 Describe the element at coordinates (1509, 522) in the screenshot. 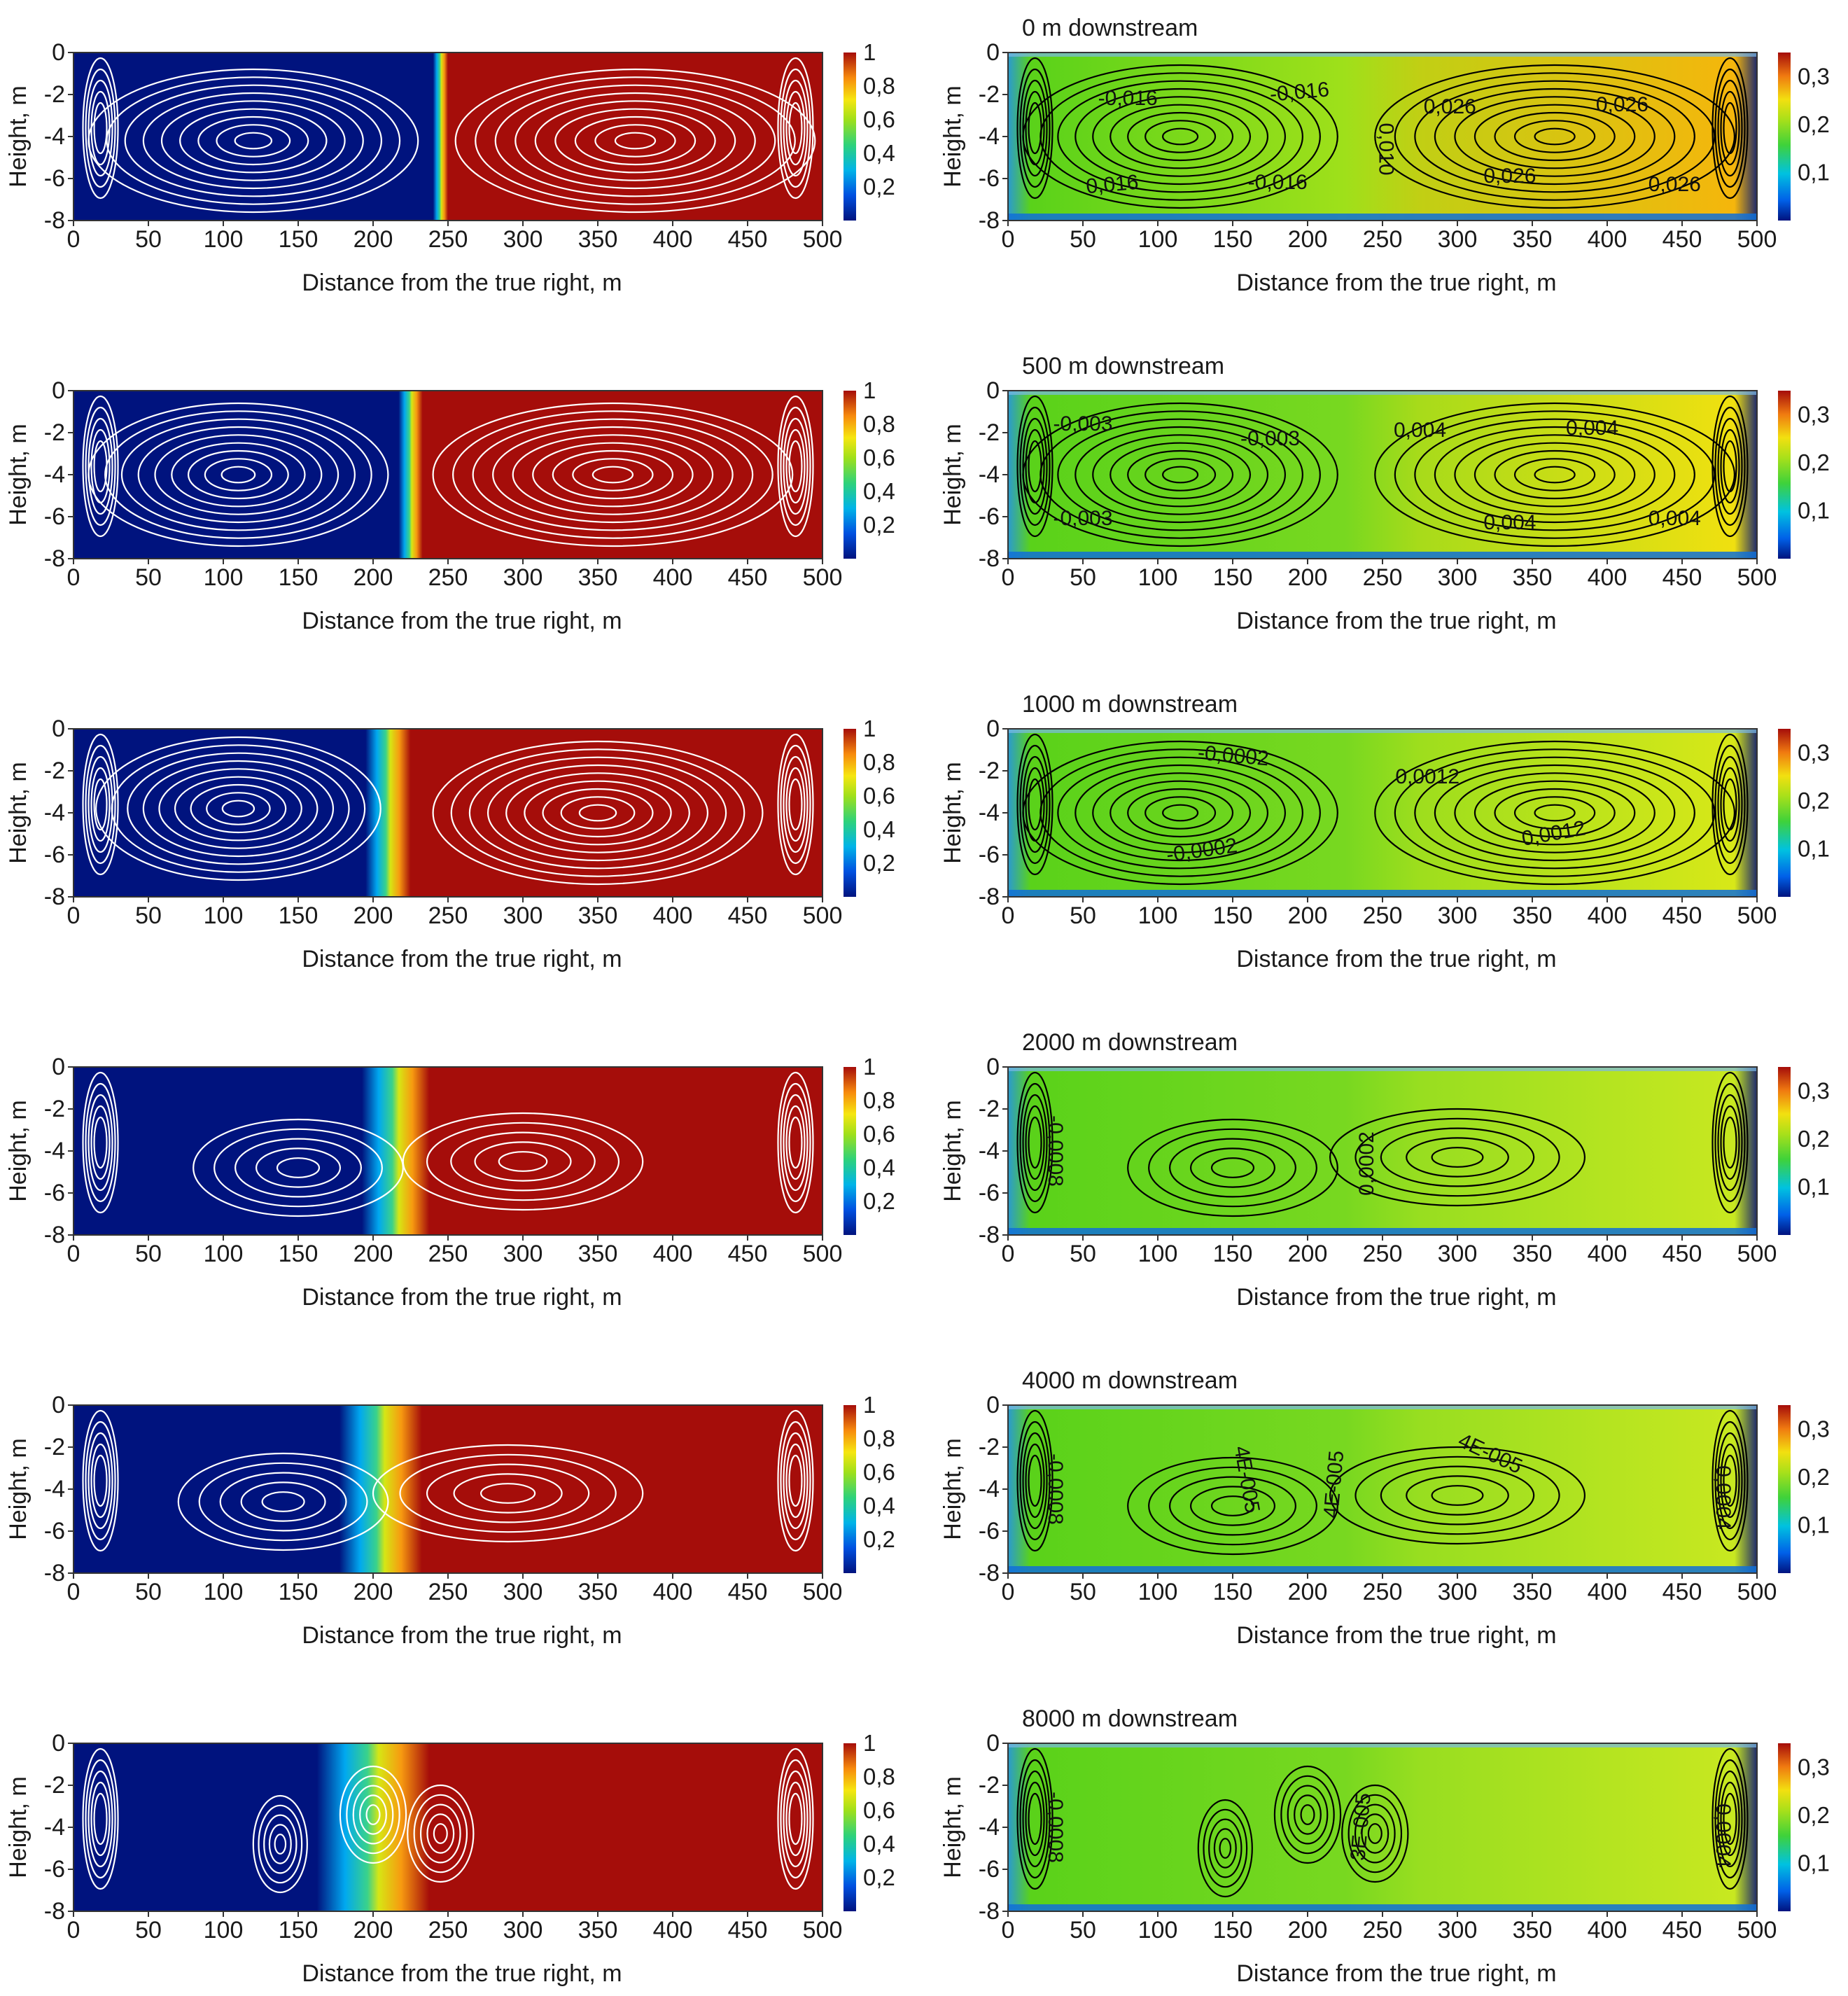

I see `contour-label: 0,004` at that location.